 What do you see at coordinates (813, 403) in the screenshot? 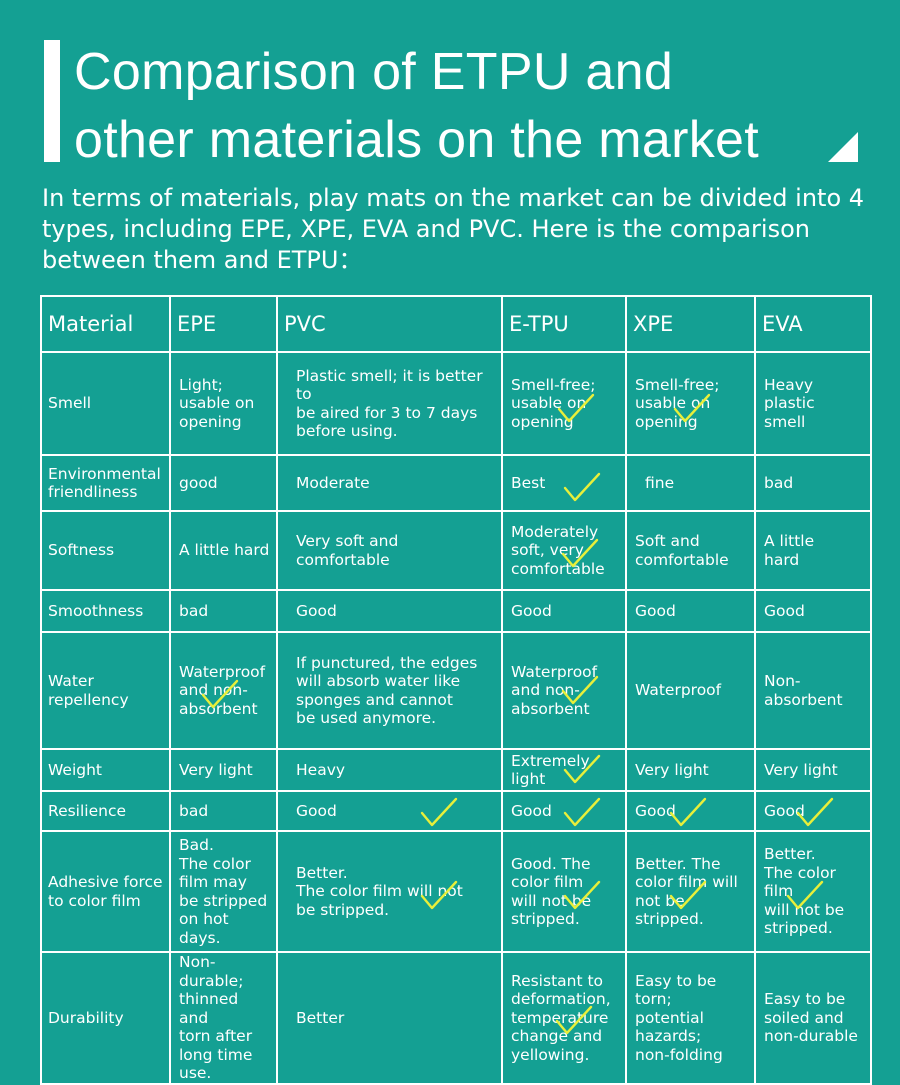
I see `table-cell: Heavy plastic smell` at bounding box center [813, 403].